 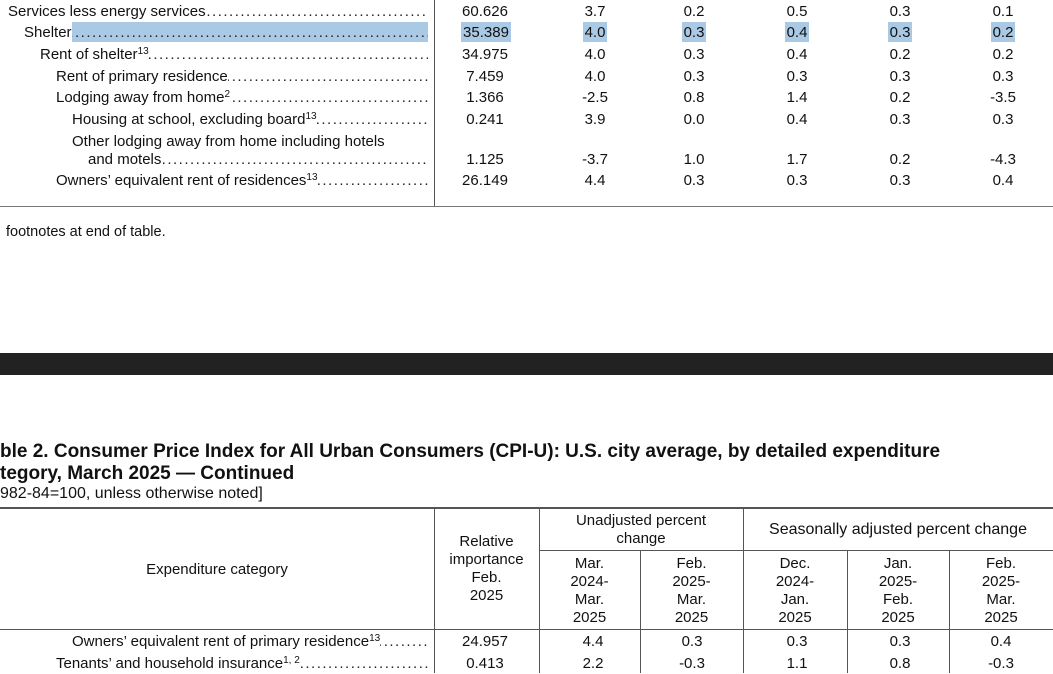 I want to click on value-cell: 1.1, so click(x=797, y=663).